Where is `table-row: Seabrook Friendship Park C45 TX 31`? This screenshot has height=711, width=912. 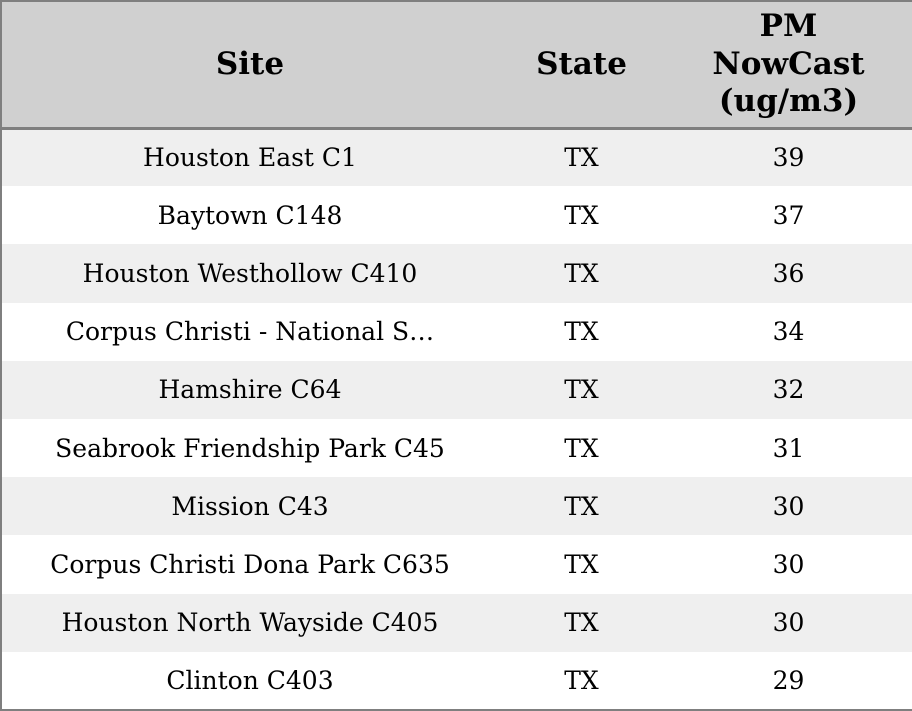
table-row: Seabrook Friendship Park C45 TX 31 is located at coordinates (456, 448).